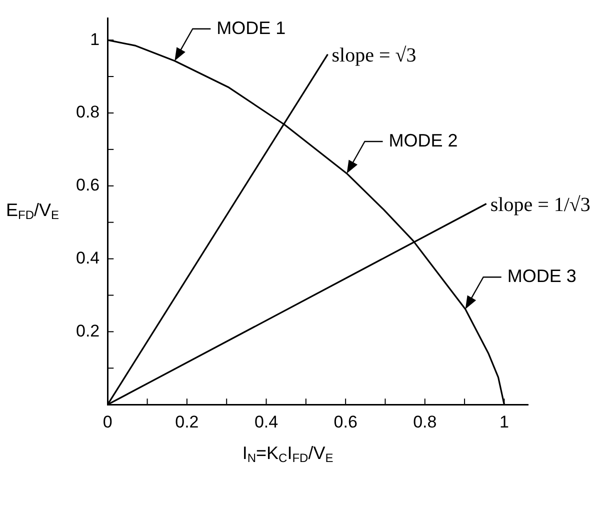 This screenshot has height=523, width=592. I want to click on x-tick-label: 0.4, so click(266, 422).